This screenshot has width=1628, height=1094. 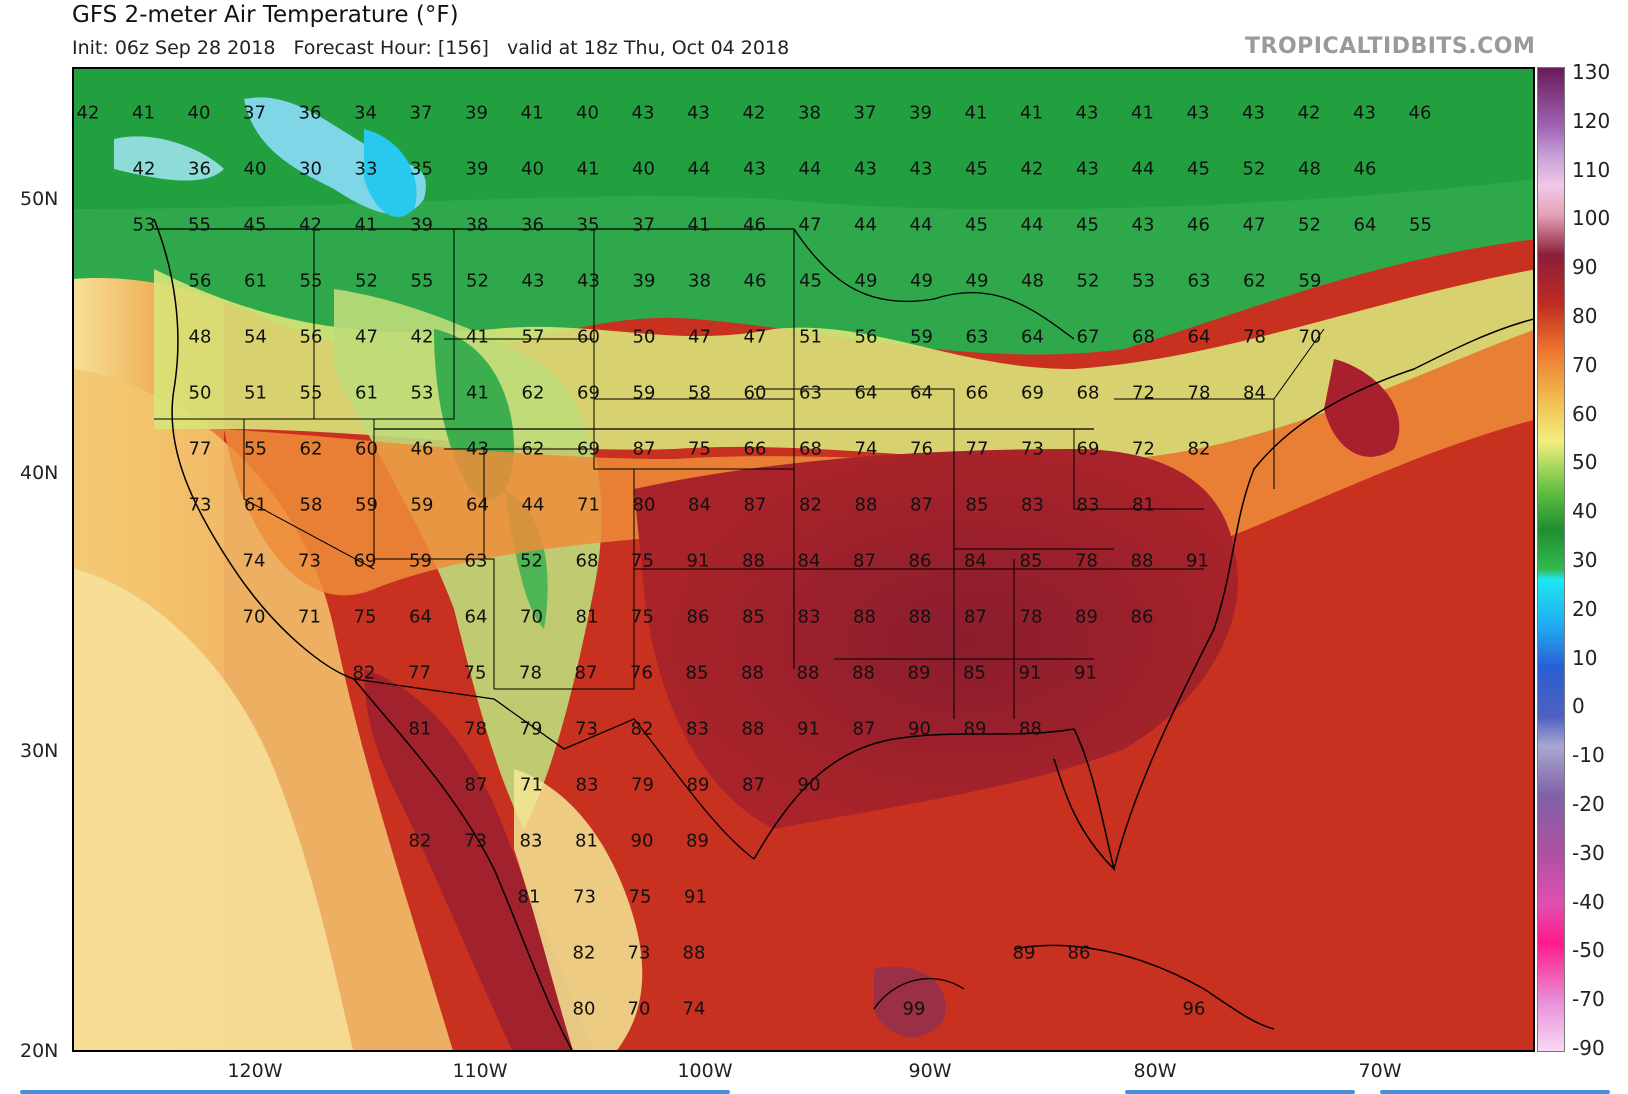 I want to click on yucatan-coastline, so click(x=919, y=993).